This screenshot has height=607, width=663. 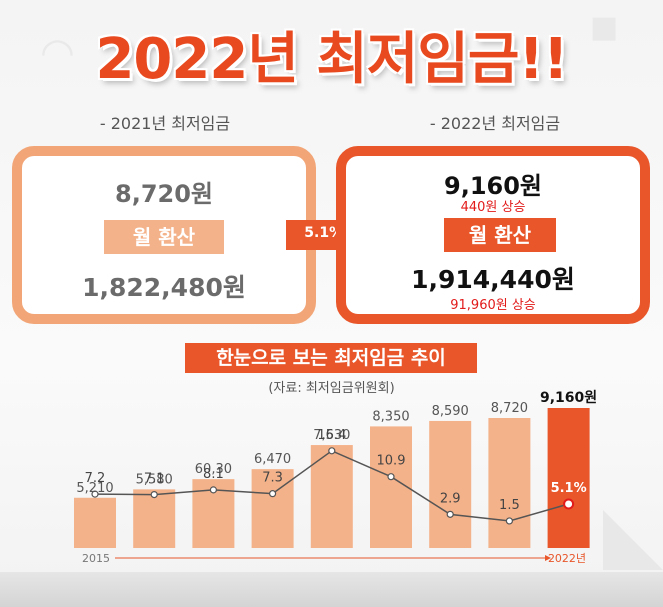 What do you see at coordinates (331, 358) in the screenshot?
I see `chart-title: 한눈으로 보는 최저임금 추이` at bounding box center [331, 358].